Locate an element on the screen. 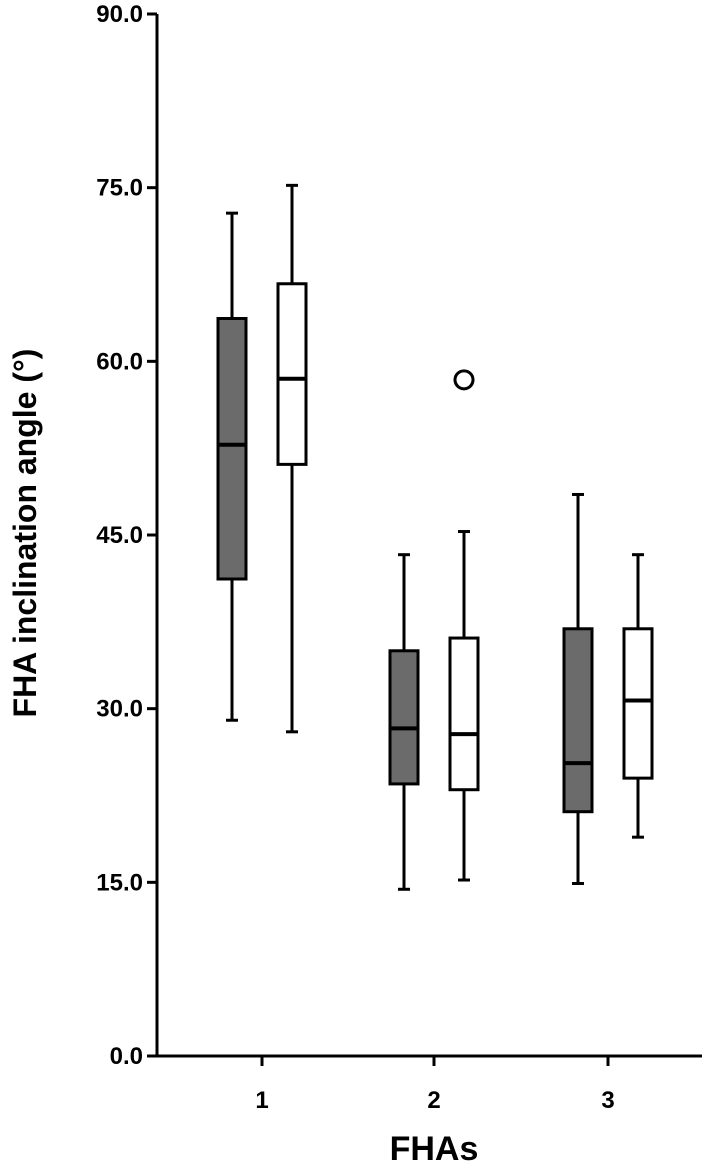 This screenshot has height=1170, width=709. x-axis-categories: 1 2 3 is located at coordinates (435, 1085).